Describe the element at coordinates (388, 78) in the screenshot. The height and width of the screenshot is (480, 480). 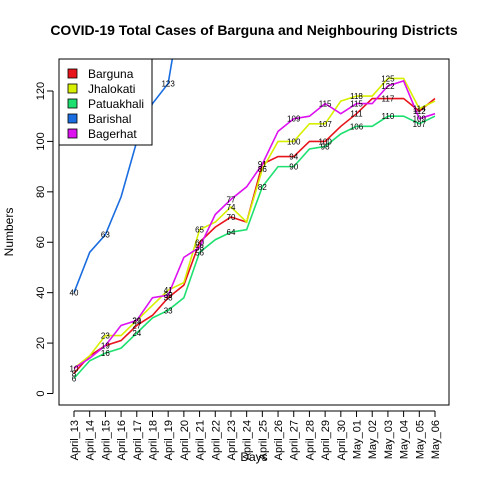
I see `data-label: 125` at that location.